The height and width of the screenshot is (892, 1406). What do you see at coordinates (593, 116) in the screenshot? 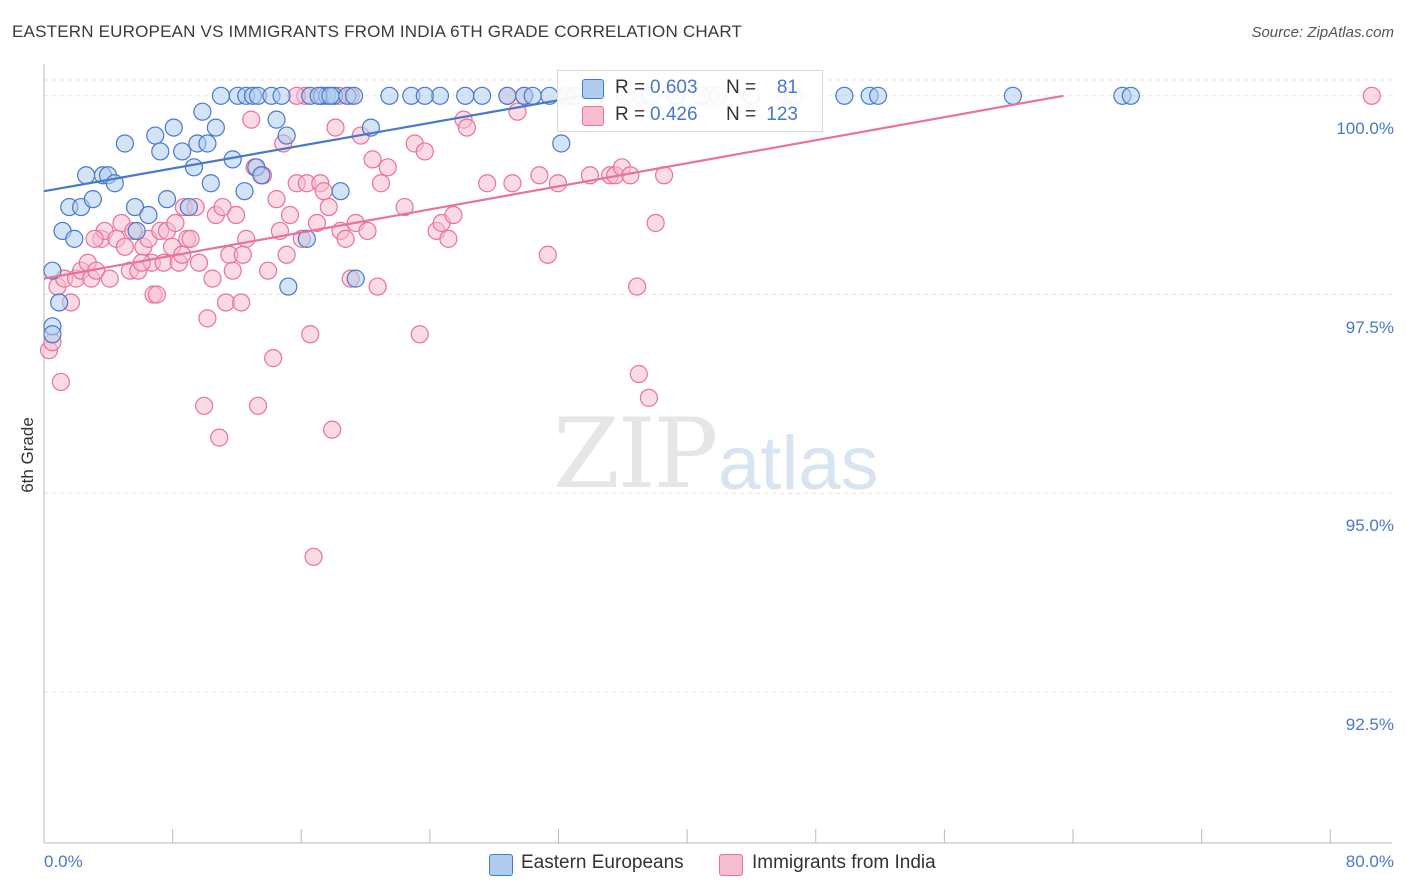
I see `legend-swatch-pink` at bounding box center [593, 116].